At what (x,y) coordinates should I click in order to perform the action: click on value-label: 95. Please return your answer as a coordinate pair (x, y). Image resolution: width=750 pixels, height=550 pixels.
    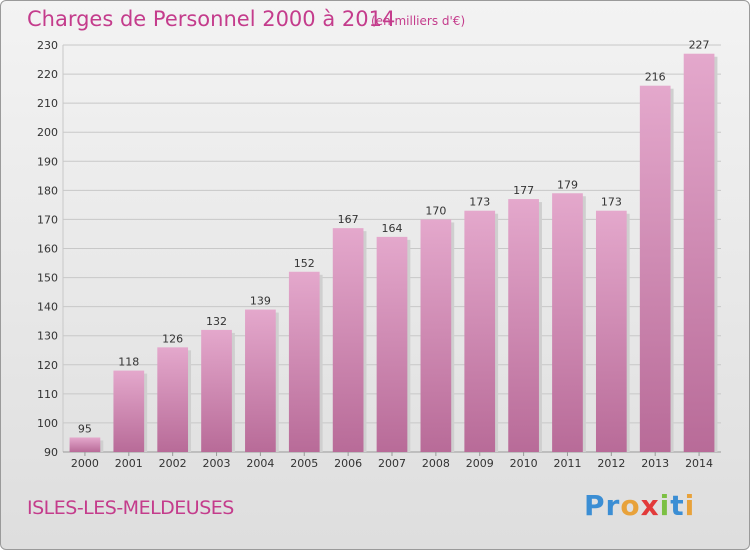
    Looking at the image, I should click on (85, 428).